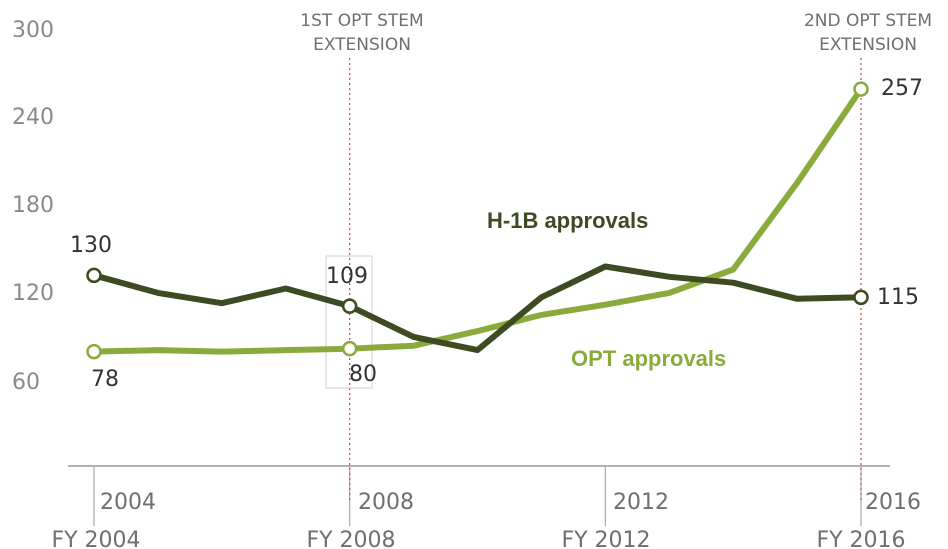  What do you see at coordinates (868, 21) in the screenshot?
I see `annotation-label: 2ND OPT STEM` at bounding box center [868, 21].